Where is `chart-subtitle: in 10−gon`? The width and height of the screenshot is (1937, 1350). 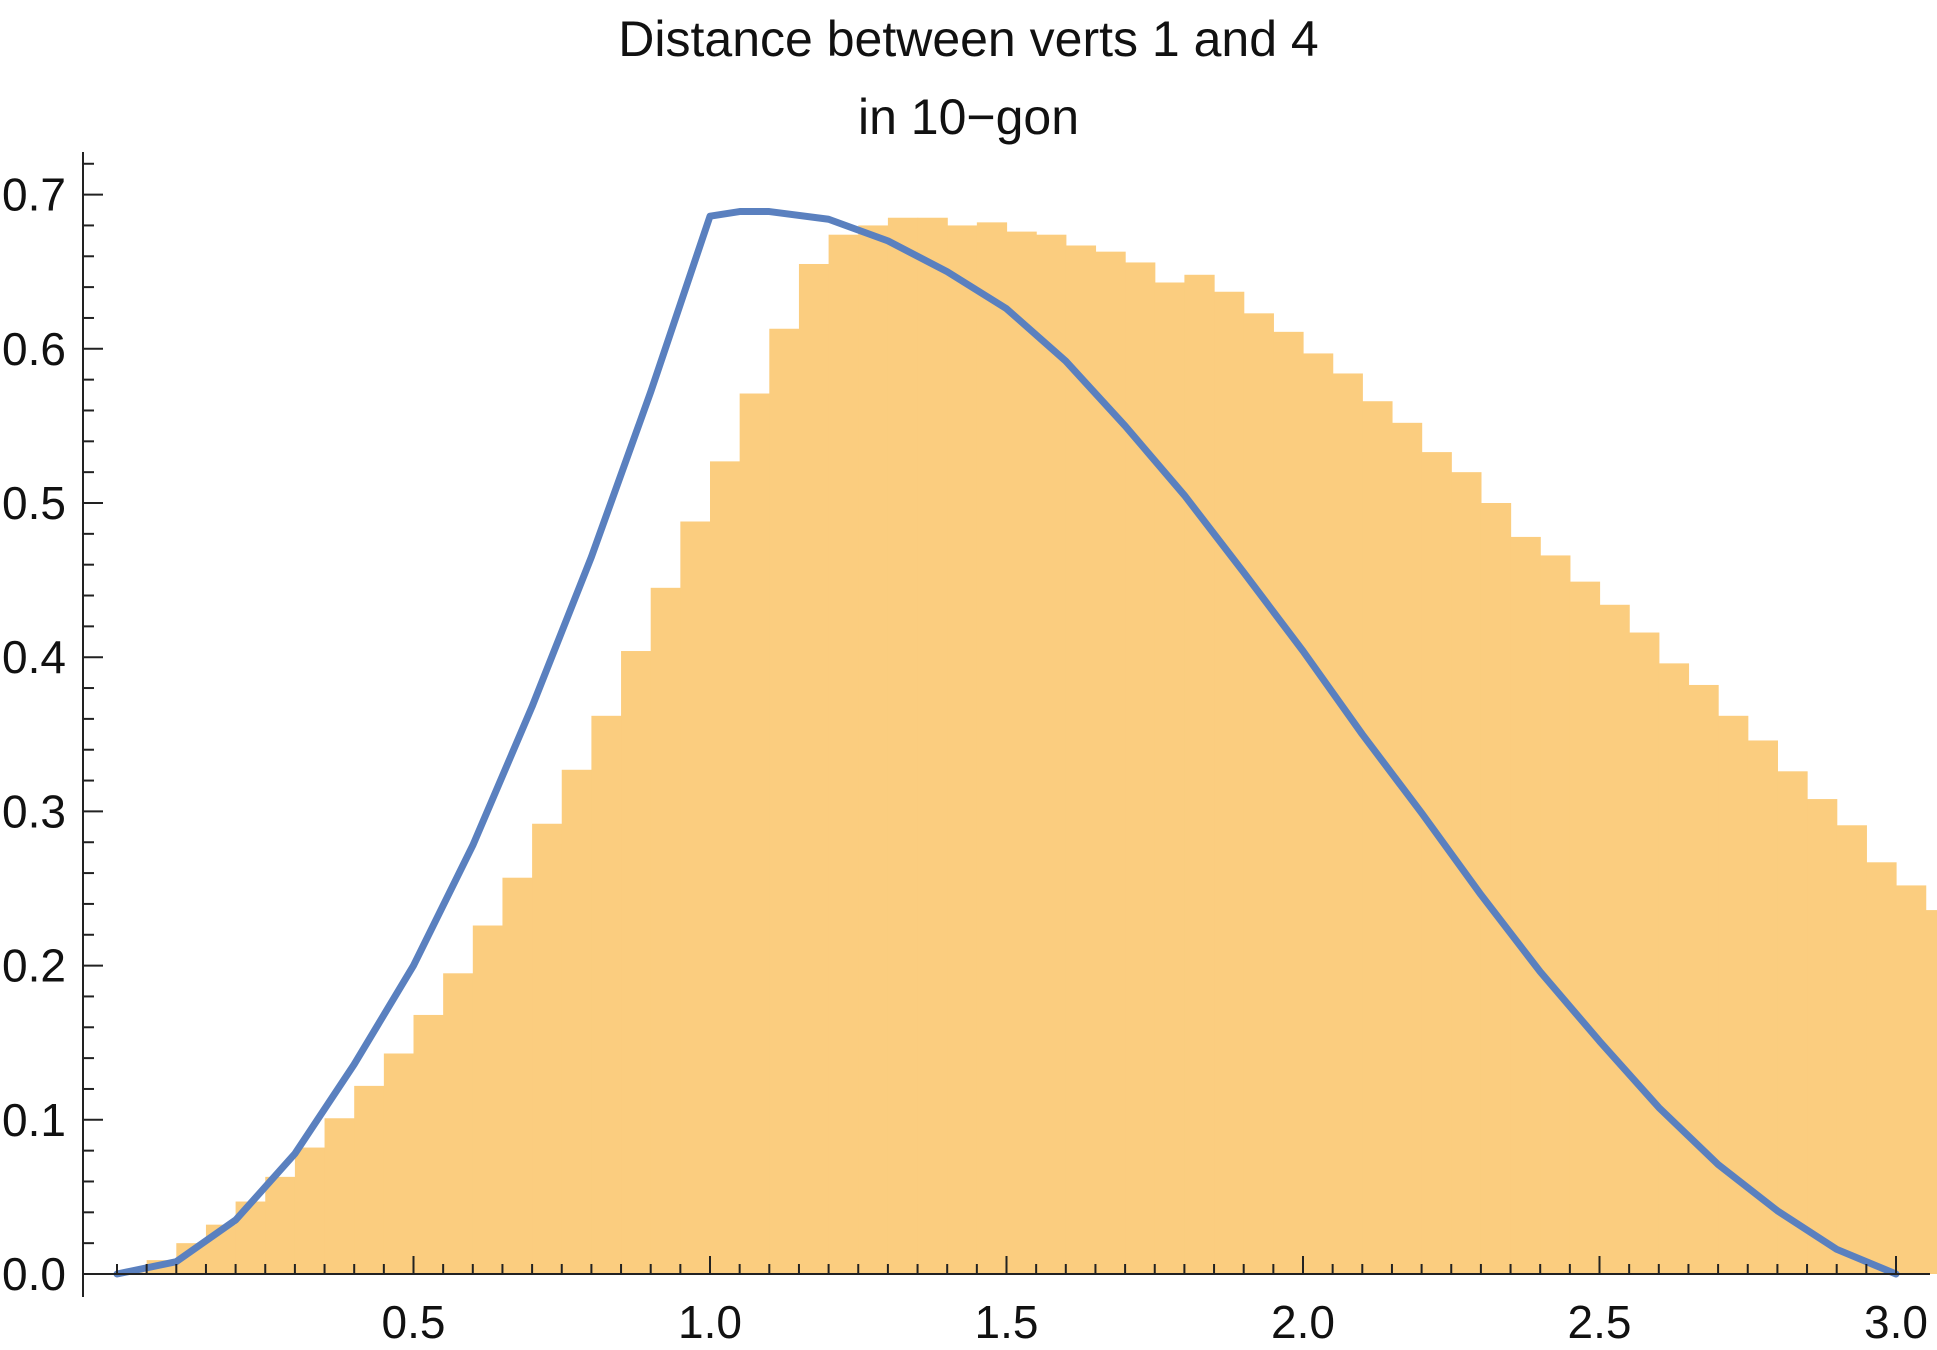
chart-subtitle: in 10−gon is located at coordinates (968, 117).